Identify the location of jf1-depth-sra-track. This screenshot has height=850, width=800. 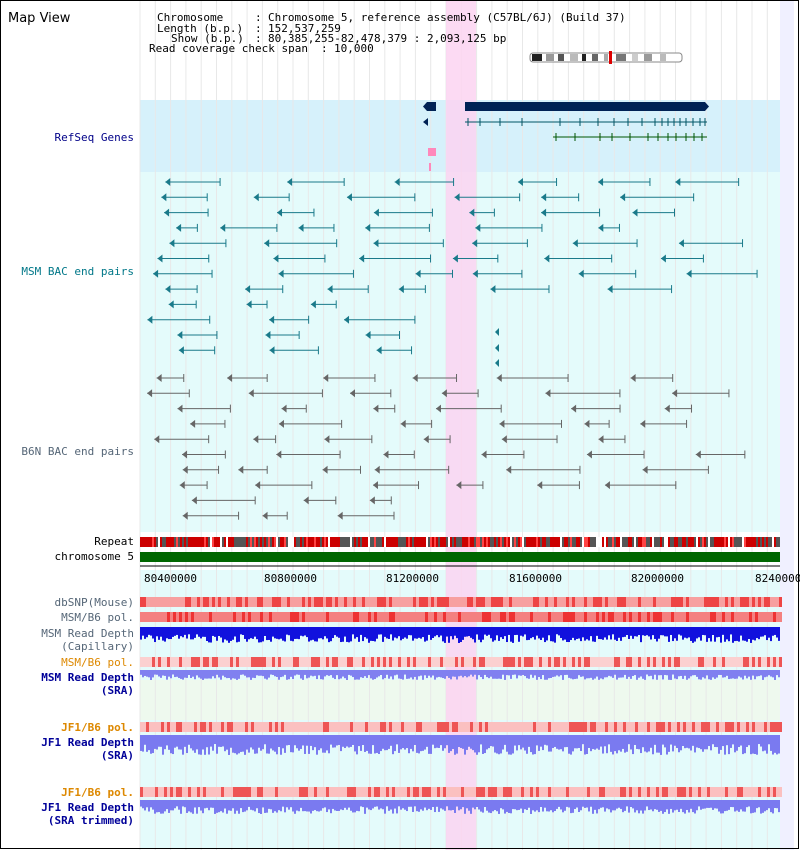
(460, 745).